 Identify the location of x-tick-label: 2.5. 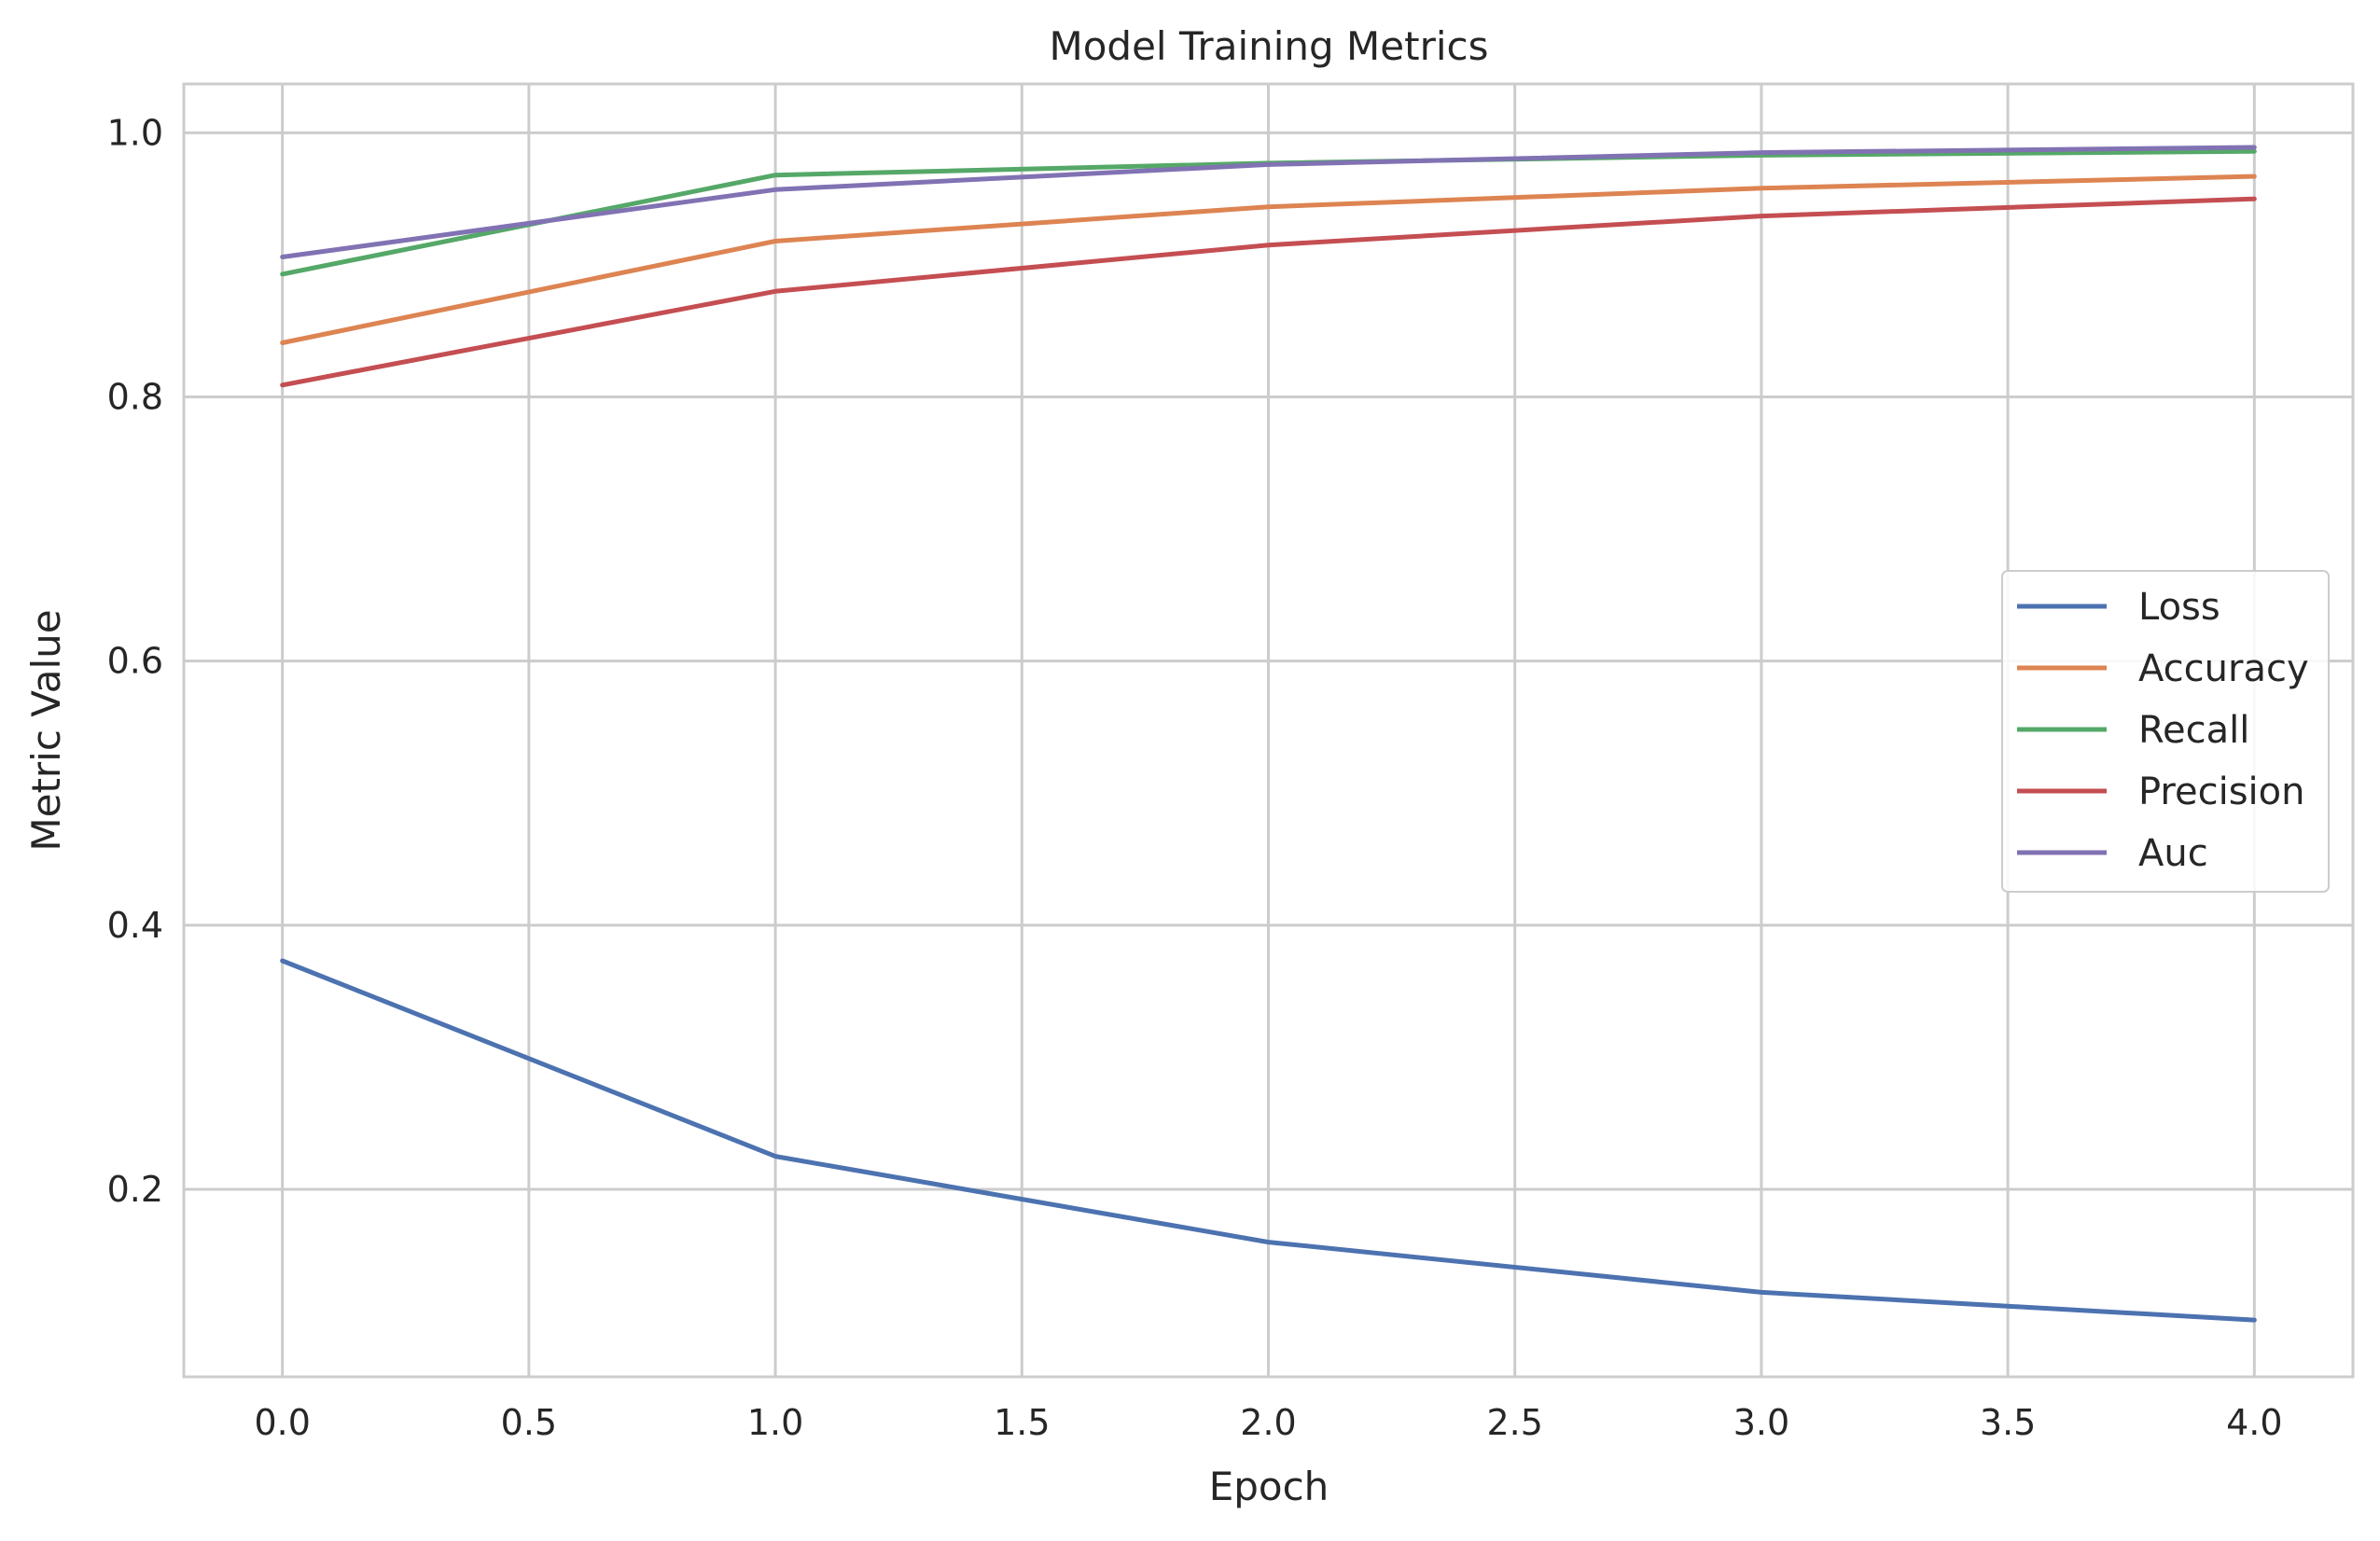
(1514, 1422).